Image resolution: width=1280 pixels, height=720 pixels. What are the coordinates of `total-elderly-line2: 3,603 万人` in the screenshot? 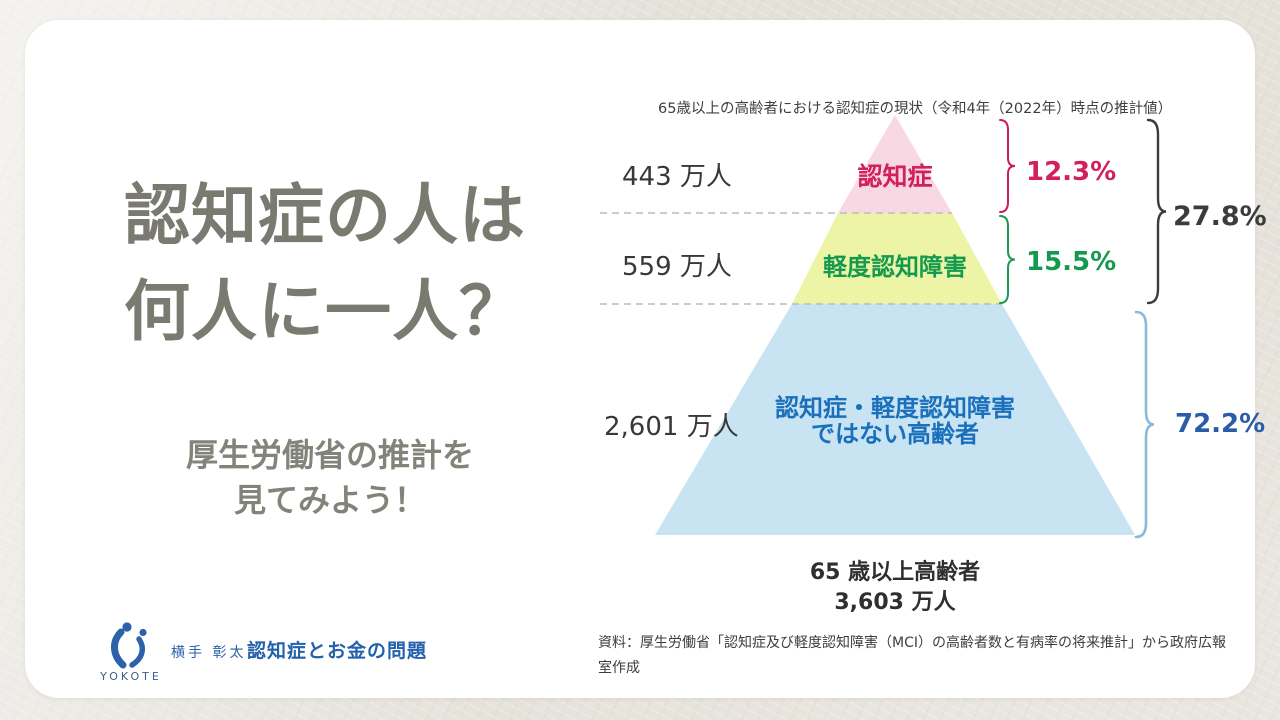 It's located at (895, 602).